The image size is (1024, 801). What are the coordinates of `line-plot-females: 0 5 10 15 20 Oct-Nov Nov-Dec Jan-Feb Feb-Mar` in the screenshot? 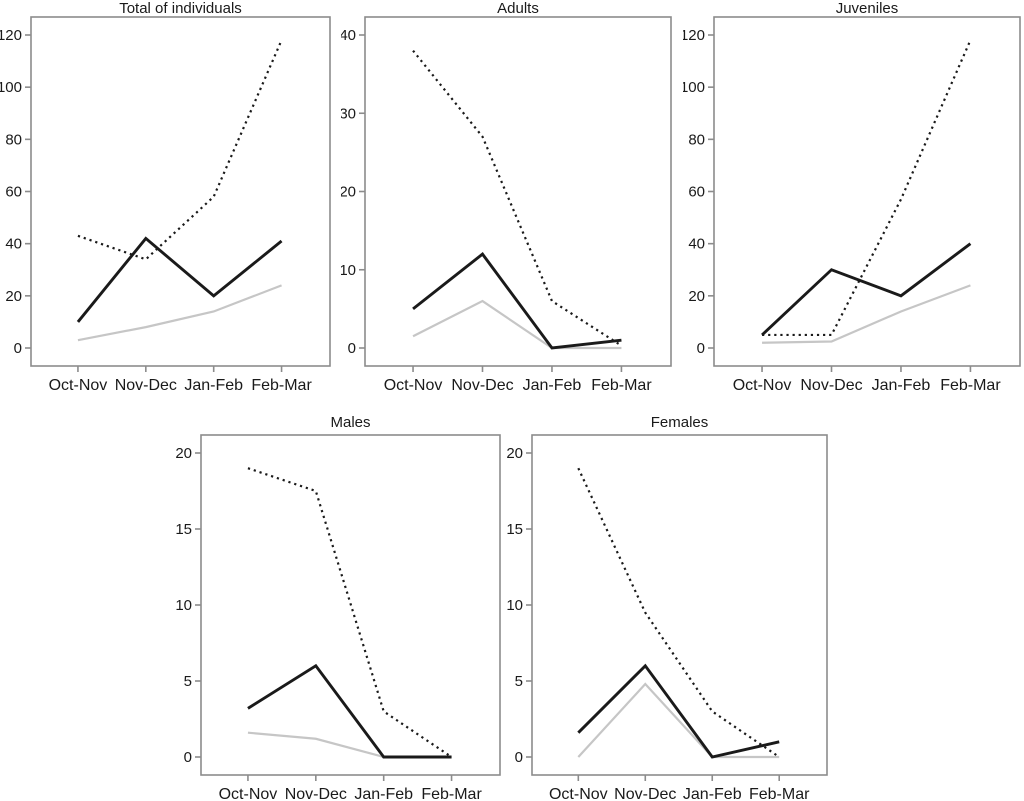 It's located at (667, 617).